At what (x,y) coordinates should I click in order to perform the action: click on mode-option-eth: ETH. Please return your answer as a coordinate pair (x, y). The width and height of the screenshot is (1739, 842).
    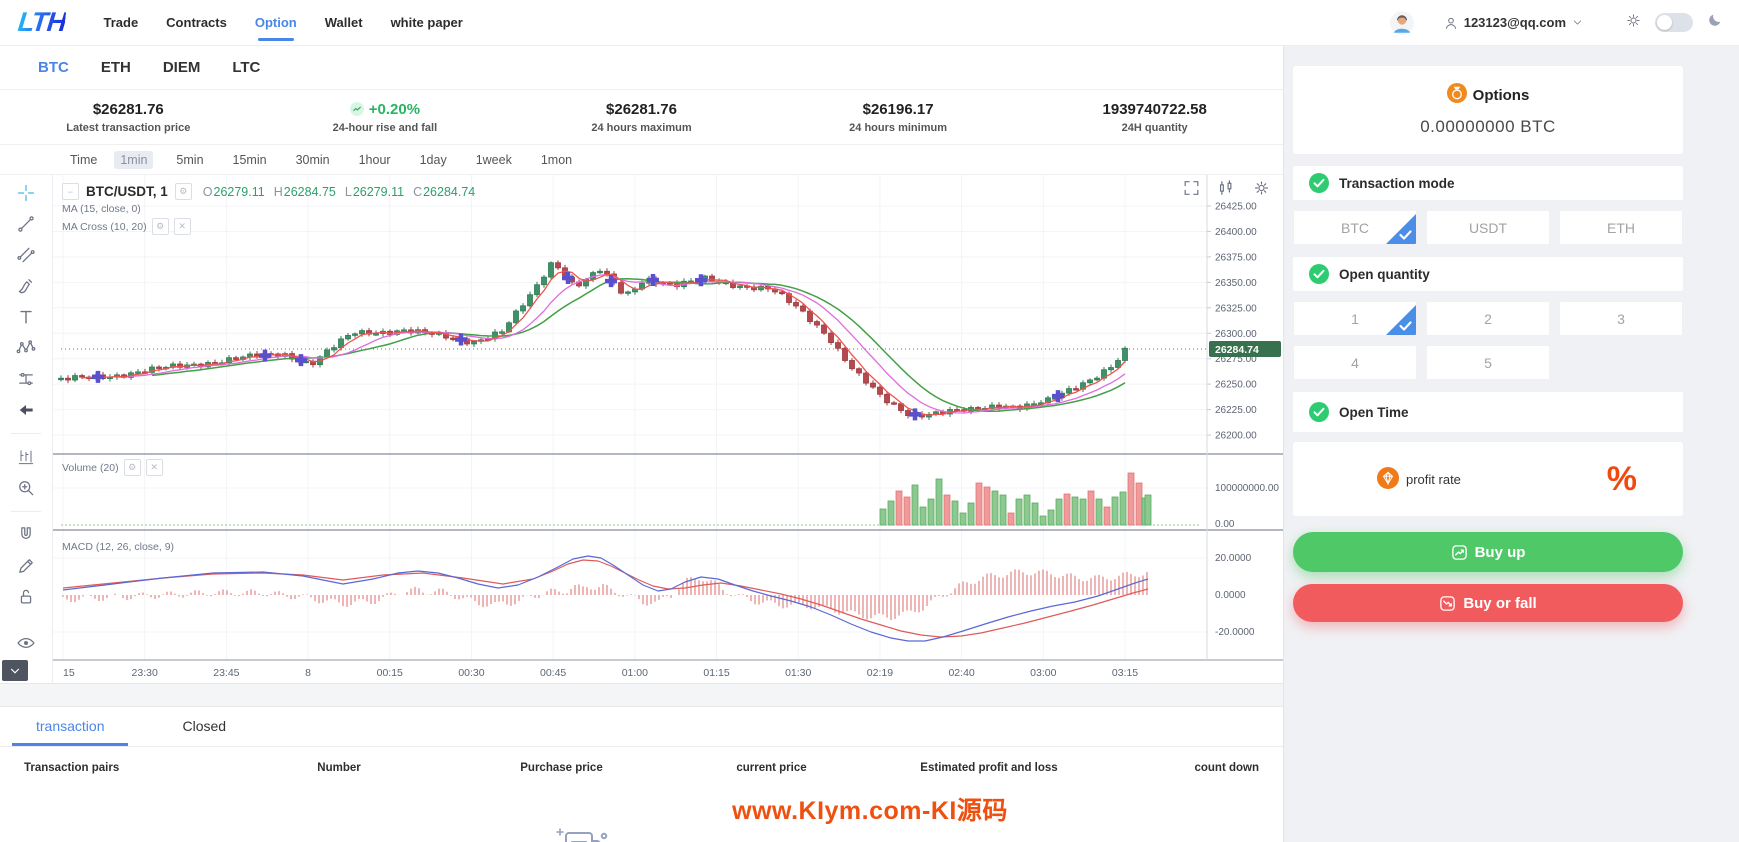
    Looking at the image, I should click on (1621, 227).